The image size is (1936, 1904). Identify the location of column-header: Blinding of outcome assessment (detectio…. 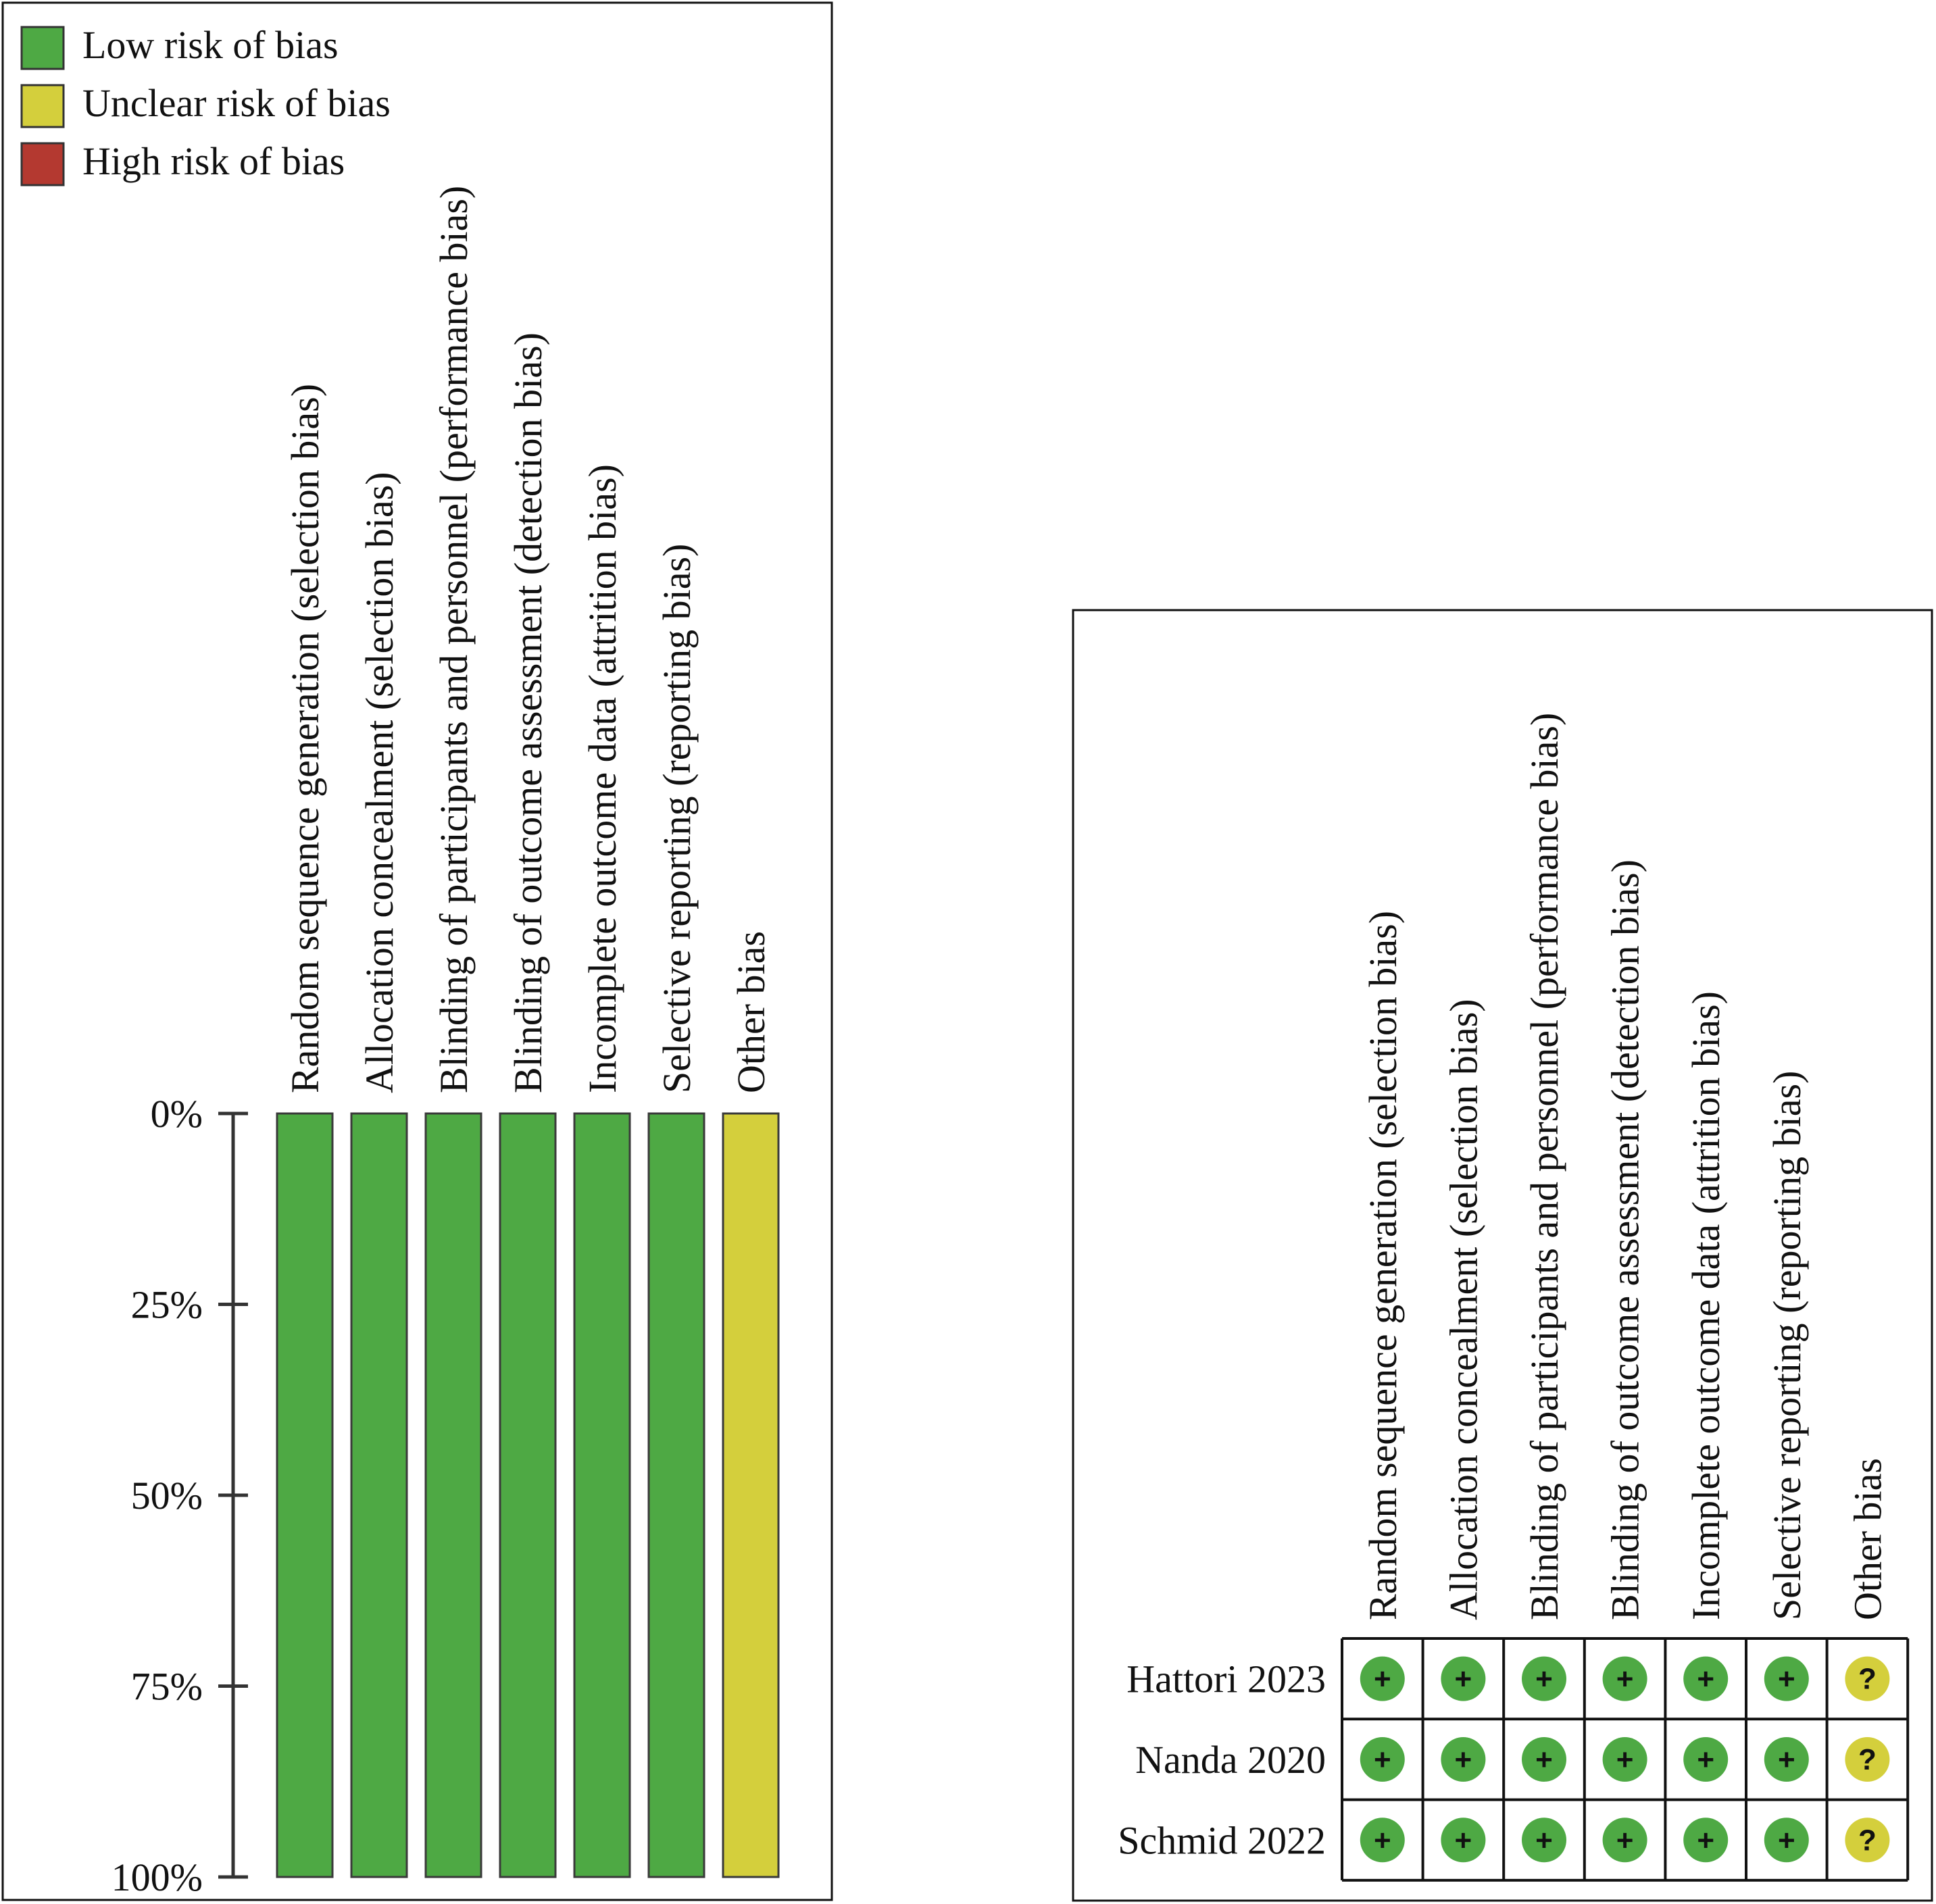
(1625, 1239).